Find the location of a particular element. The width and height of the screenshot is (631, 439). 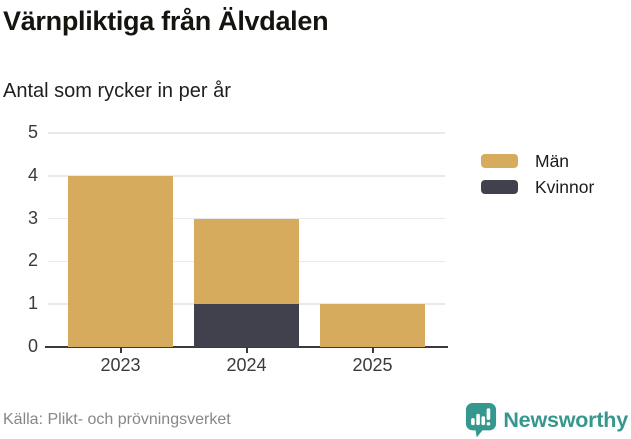

y-axis-tick-label-2: 2 is located at coordinates (32, 260).